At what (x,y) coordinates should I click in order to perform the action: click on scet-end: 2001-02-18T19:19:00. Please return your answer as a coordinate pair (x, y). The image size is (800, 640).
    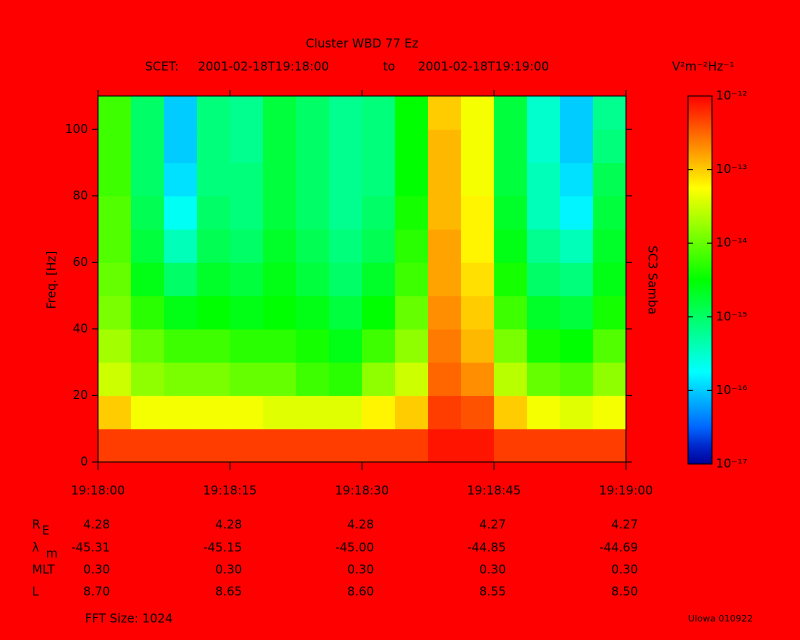
    Looking at the image, I should click on (483, 67).